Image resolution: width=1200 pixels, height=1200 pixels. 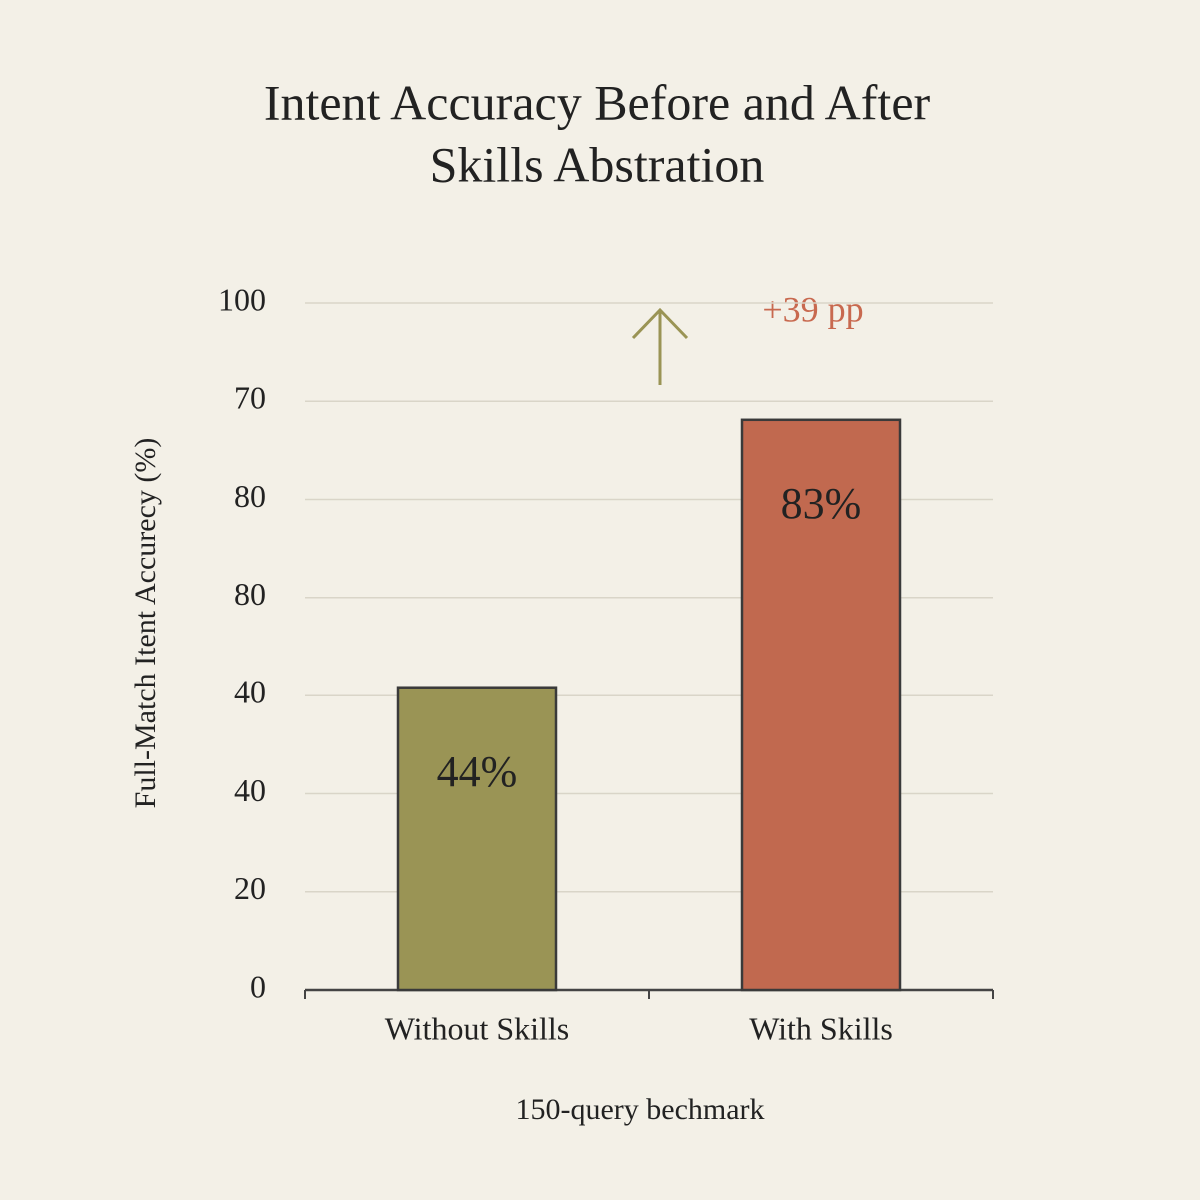 What do you see at coordinates (250, 398) in the screenshot?
I see `y-tick-label: 70` at bounding box center [250, 398].